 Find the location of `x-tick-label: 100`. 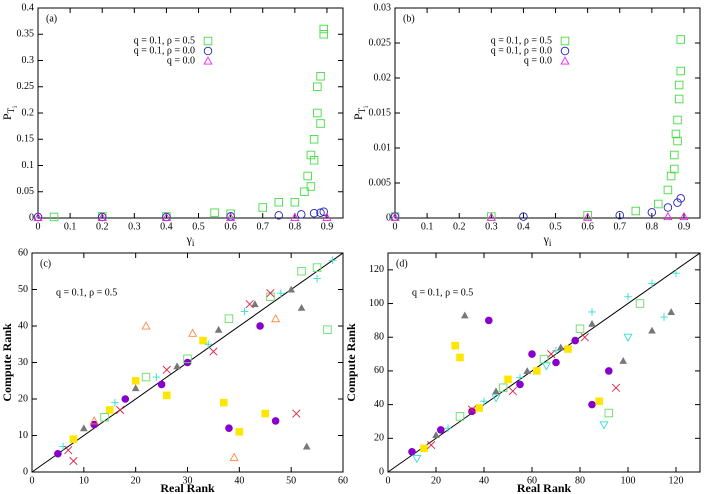

x-tick-label: 100 is located at coordinates (628, 480).